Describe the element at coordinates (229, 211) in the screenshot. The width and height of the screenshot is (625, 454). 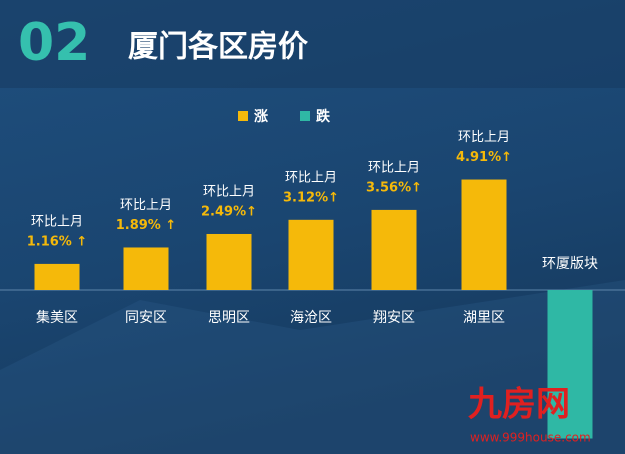
I see `value-label: 2.49%↑` at that location.